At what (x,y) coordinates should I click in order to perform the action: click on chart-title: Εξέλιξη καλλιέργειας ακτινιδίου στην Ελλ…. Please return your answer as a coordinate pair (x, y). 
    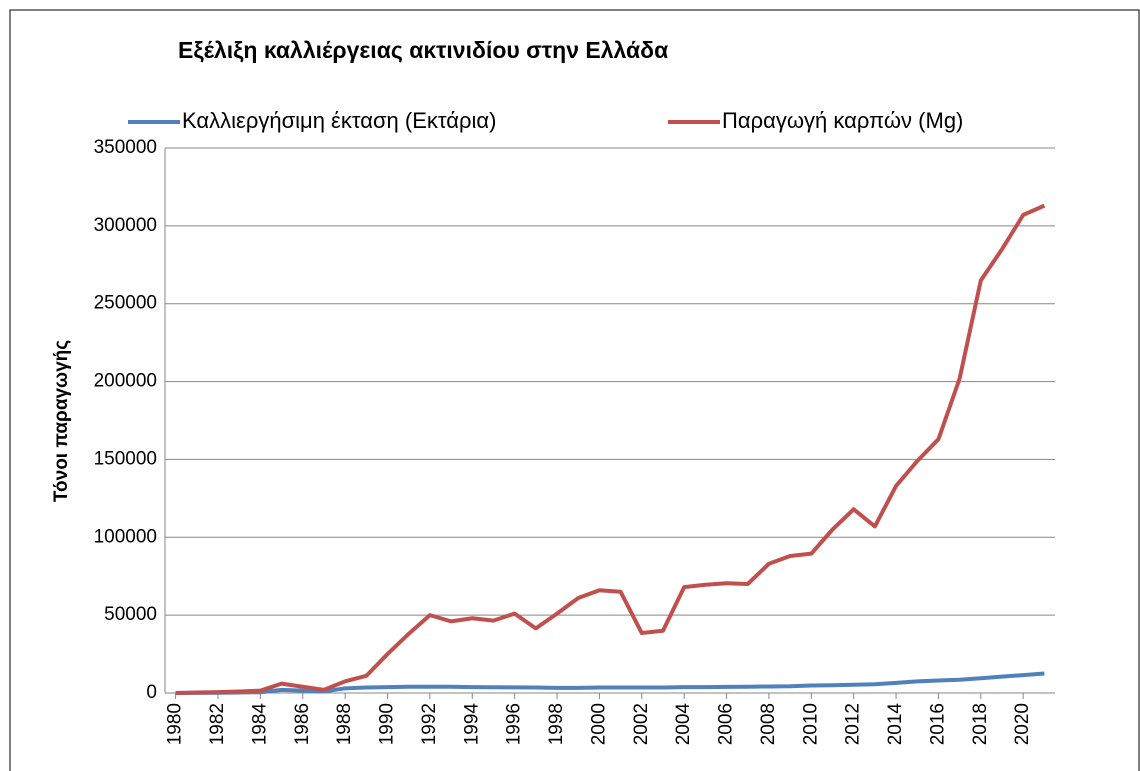
    Looking at the image, I should click on (423, 50).